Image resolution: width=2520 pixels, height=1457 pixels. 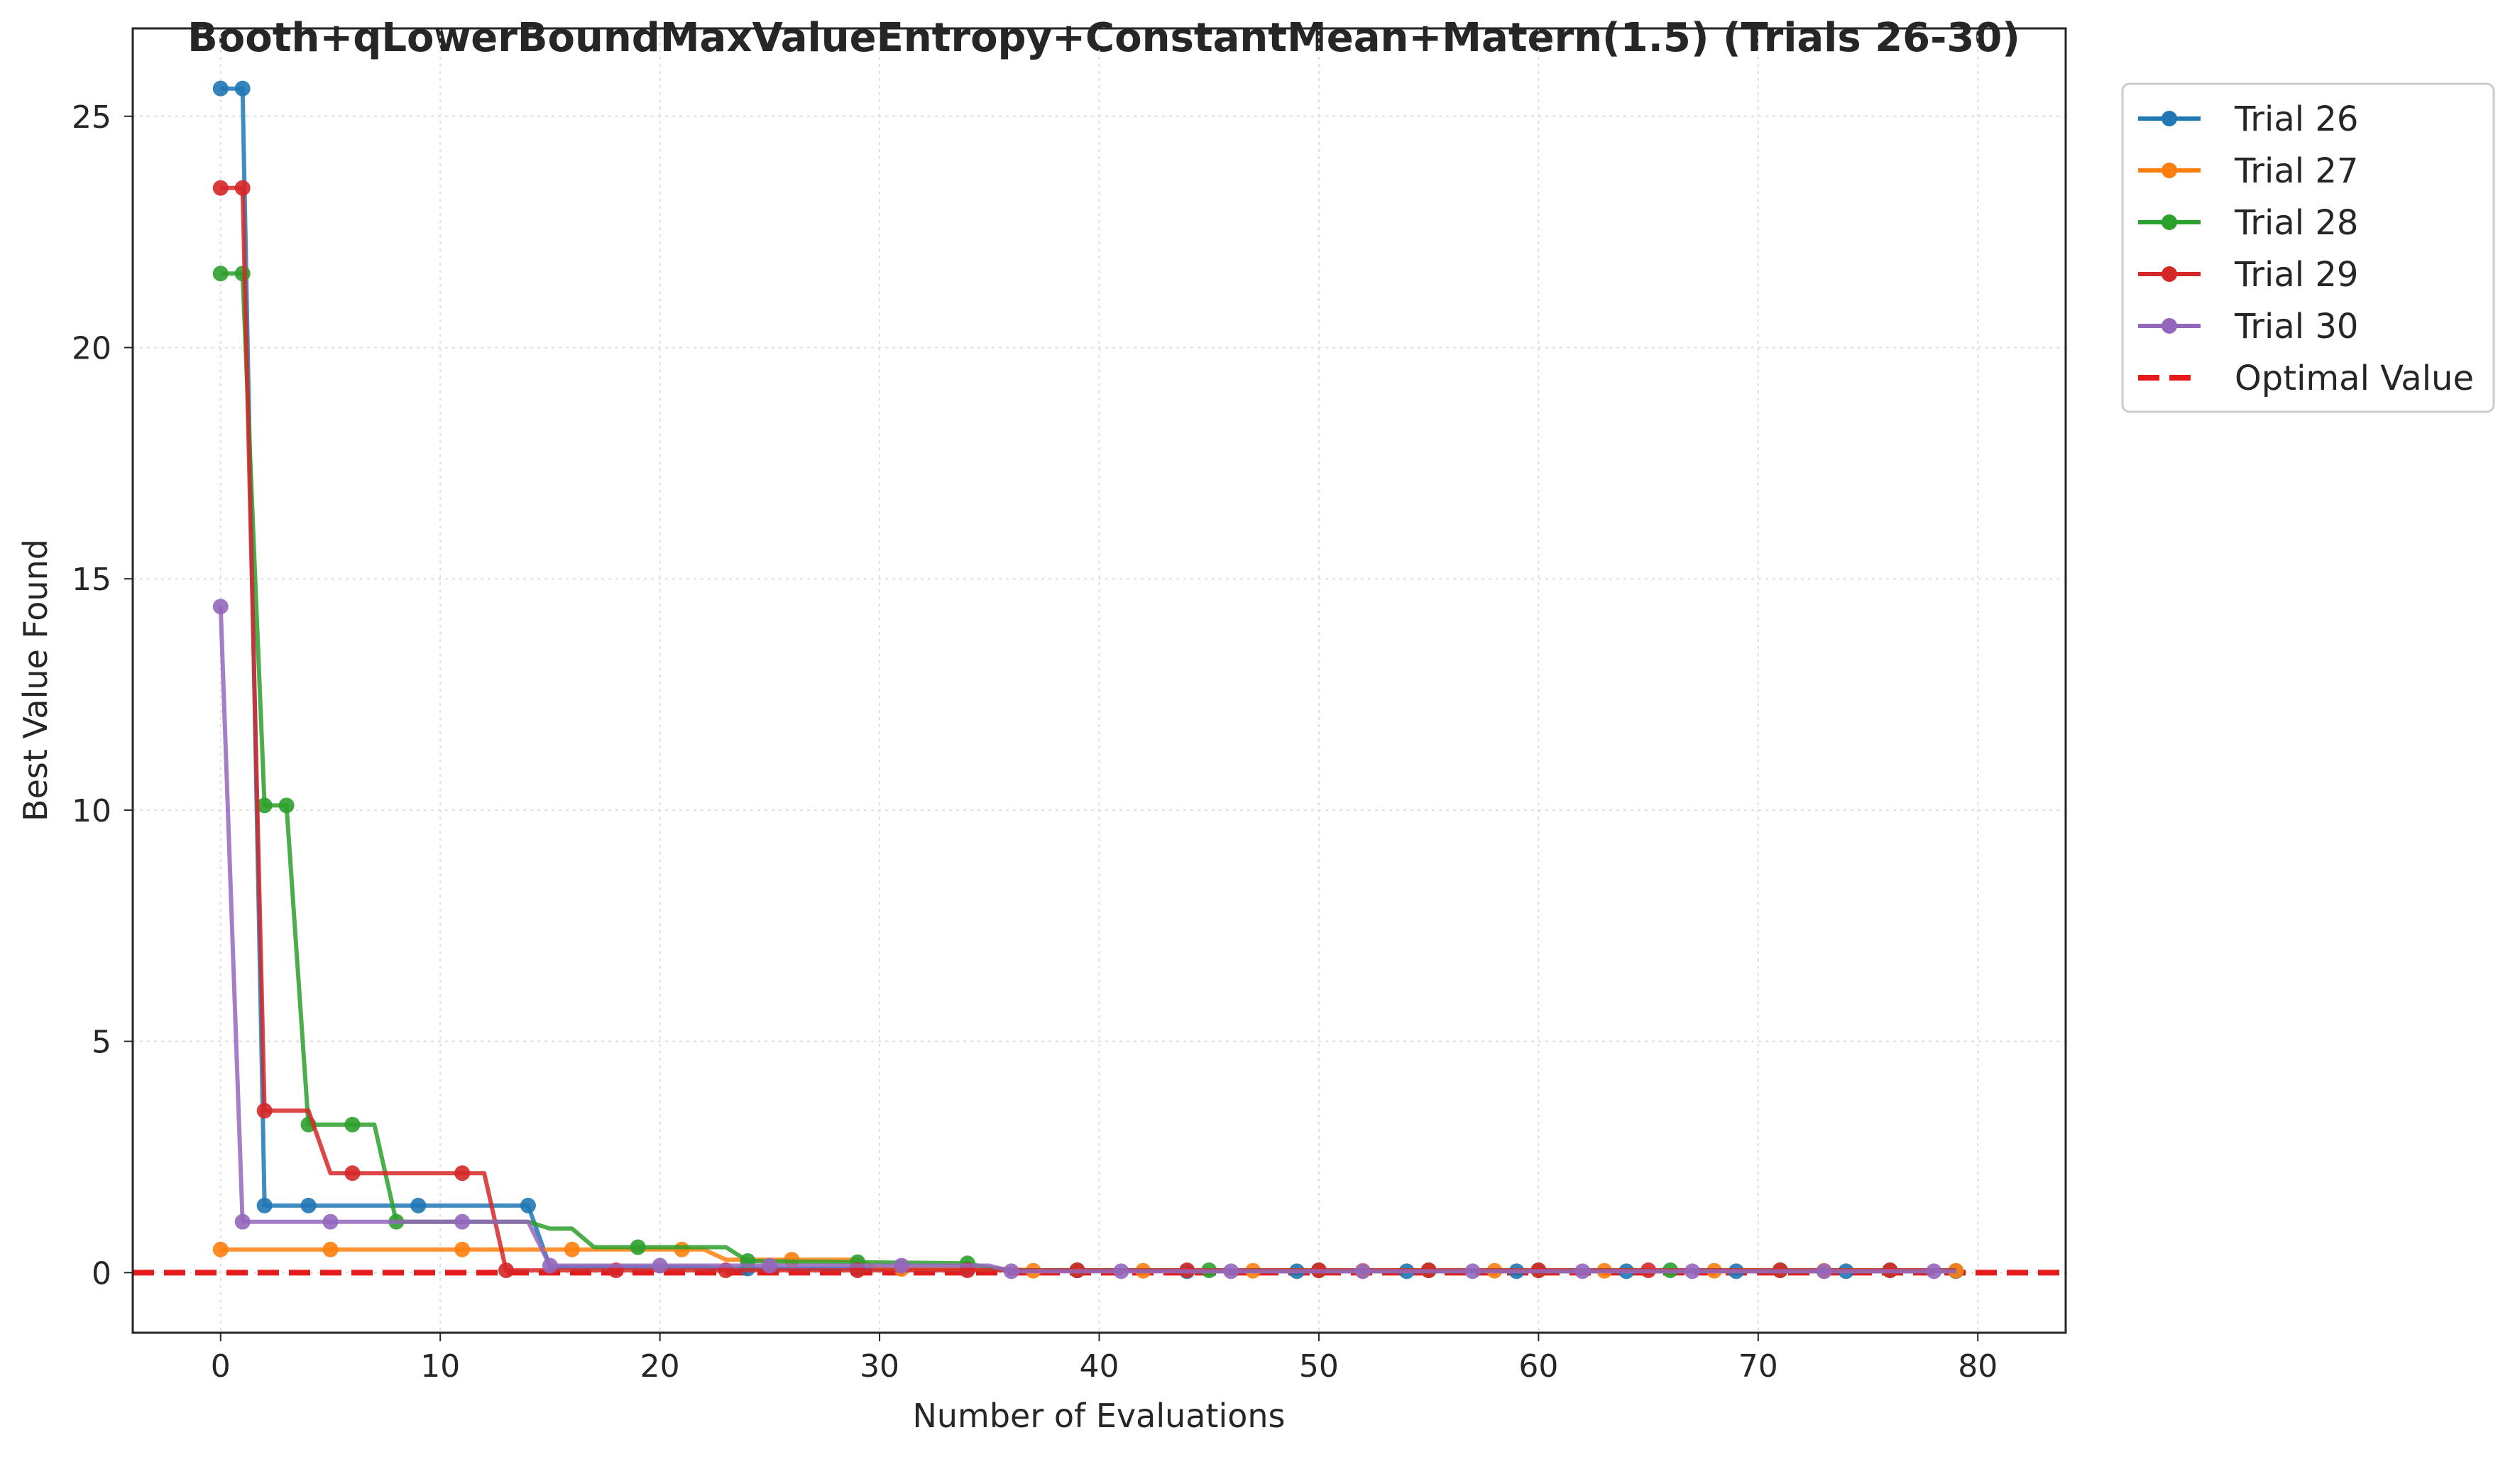 I want to click on legend-label: Trial 29, so click(x=2296, y=275).